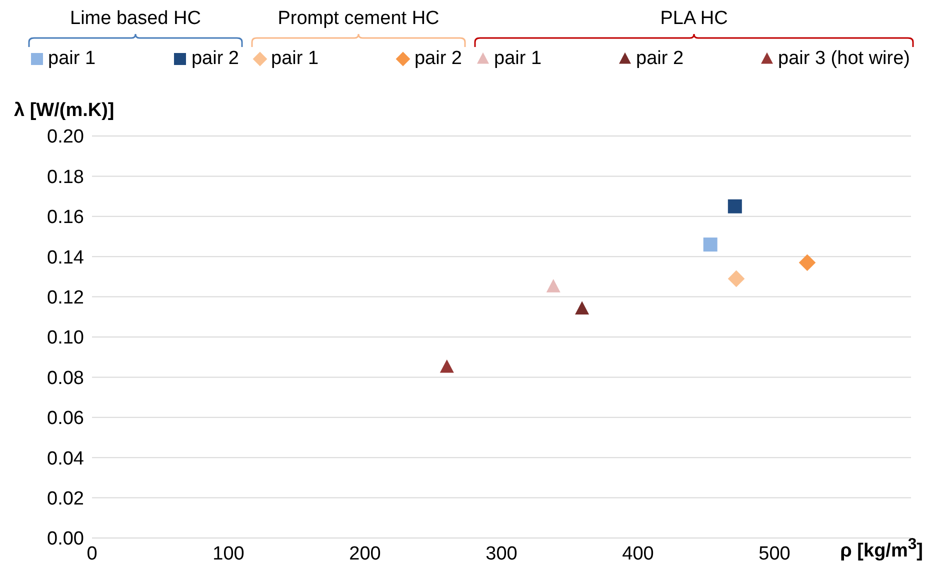 The image size is (931, 583). I want to click on y-tick-label: 0.04, so click(65, 459).